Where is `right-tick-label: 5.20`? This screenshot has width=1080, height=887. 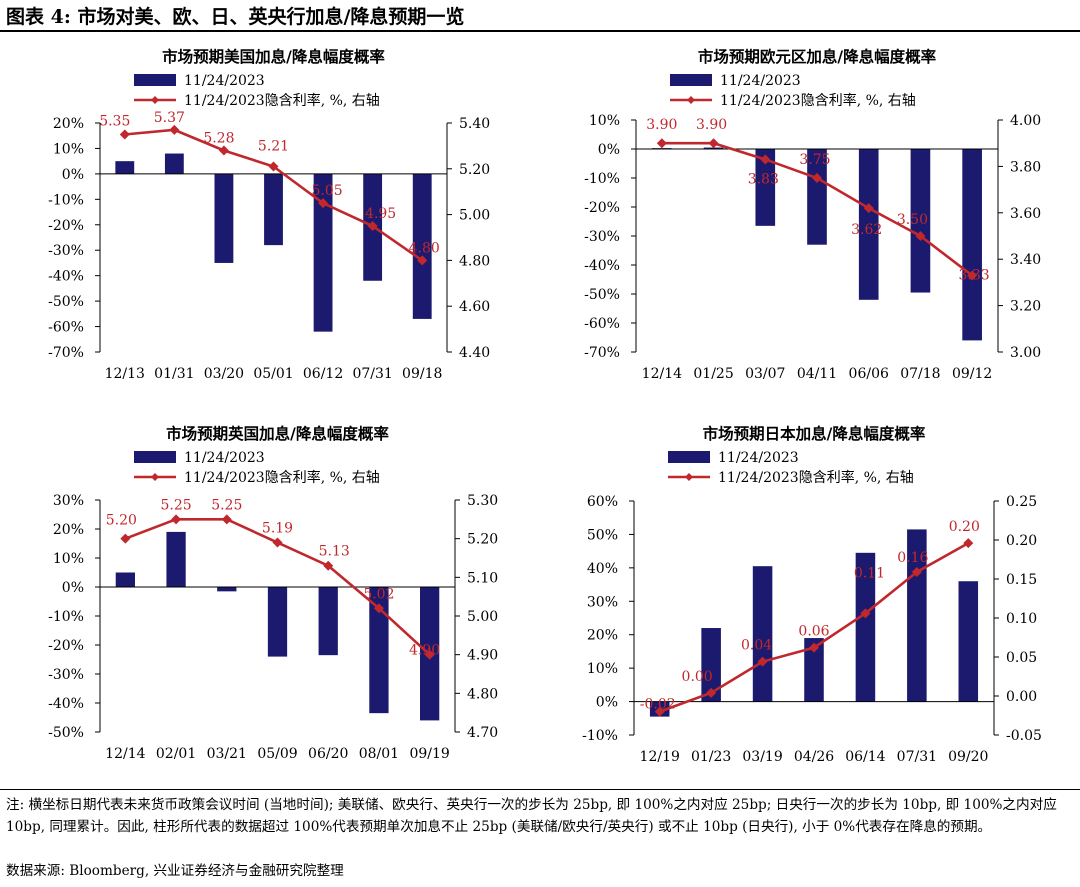
right-tick-label: 5.20 is located at coordinates (474, 170).